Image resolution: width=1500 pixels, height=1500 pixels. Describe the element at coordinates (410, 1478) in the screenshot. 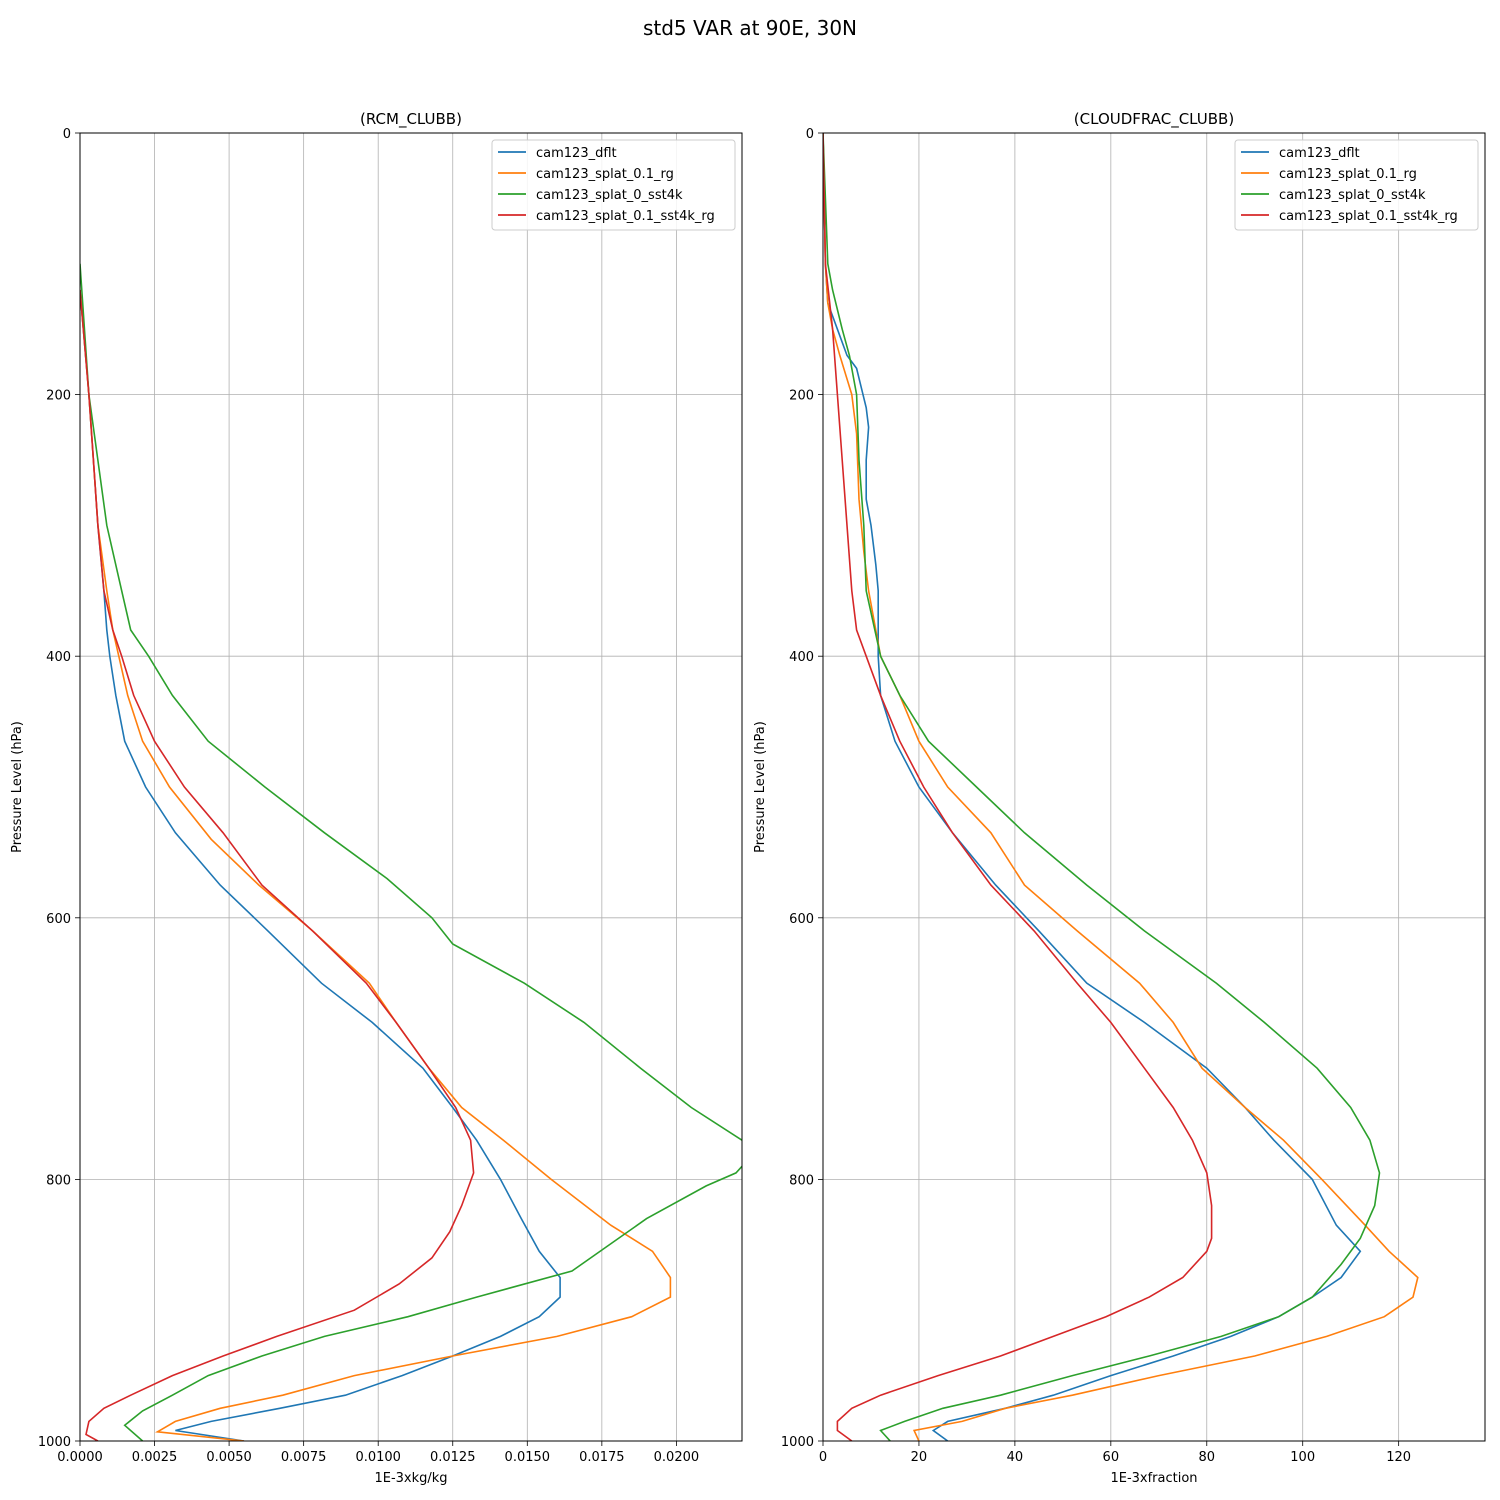

I see `x-axis-label: 1E-3xkg/kg` at that location.